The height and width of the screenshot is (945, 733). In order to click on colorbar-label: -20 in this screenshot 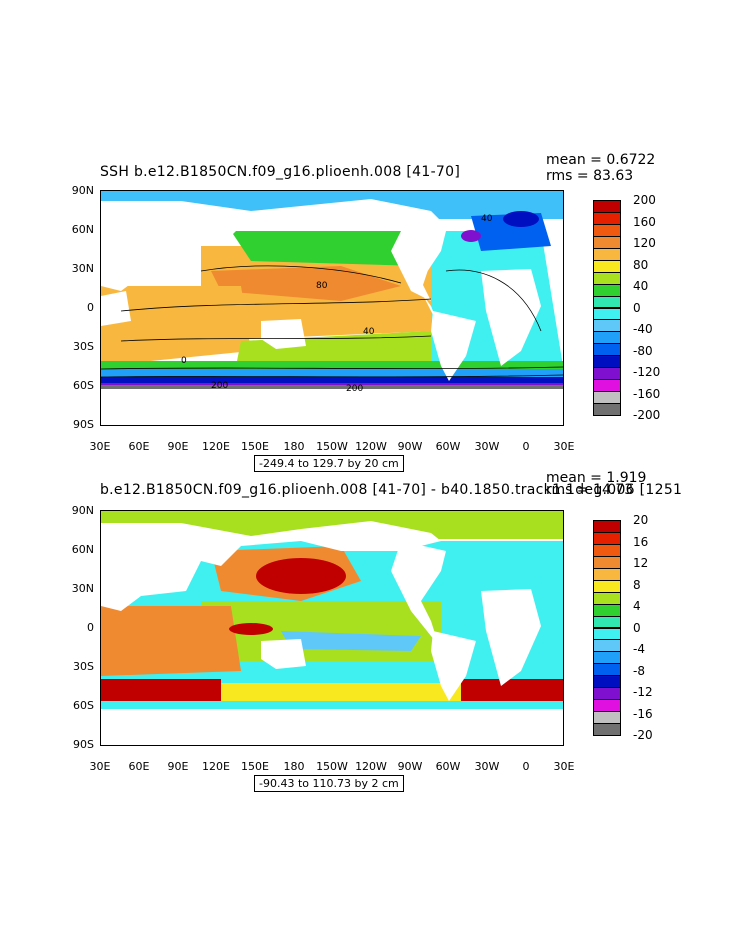, I will do `click(643, 735)`.